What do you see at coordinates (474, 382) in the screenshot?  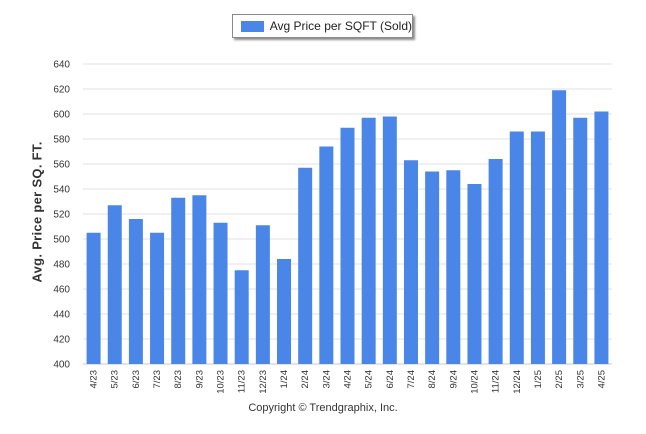 I see `x-tick-label: 10/24` at bounding box center [474, 382].